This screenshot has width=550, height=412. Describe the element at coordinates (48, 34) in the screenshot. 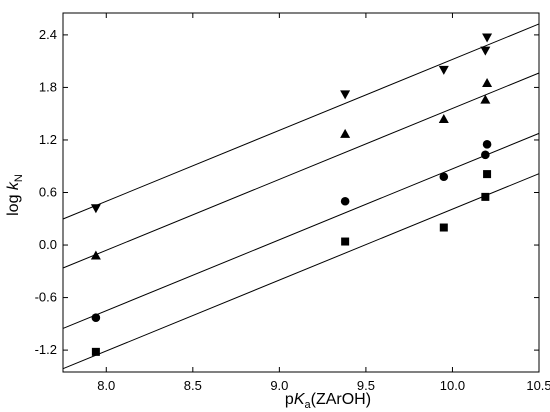

I see `y-tick-label: 2.4` at that location.